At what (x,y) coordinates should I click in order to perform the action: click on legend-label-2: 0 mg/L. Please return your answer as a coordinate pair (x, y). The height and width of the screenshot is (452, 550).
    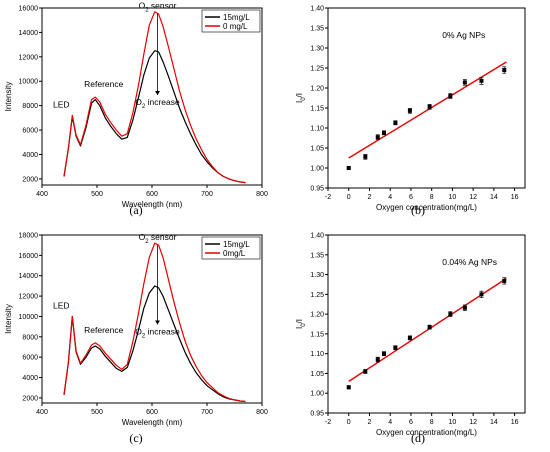
    Looking at the image, I should click on (235, 26).